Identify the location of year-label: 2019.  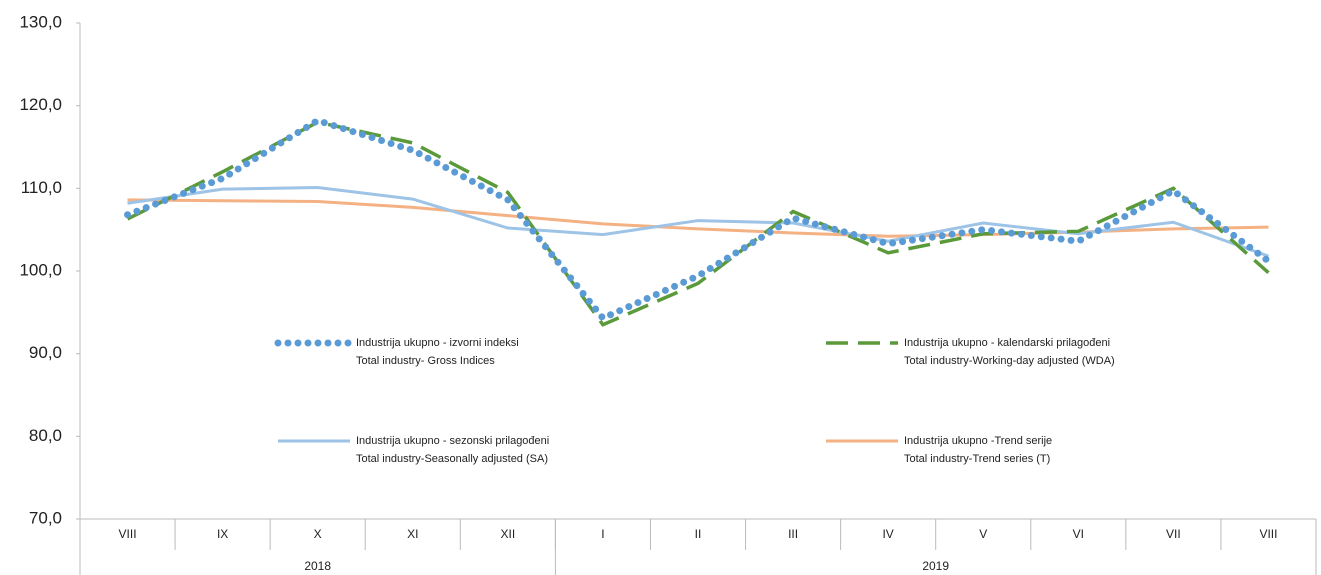
(935, 566).